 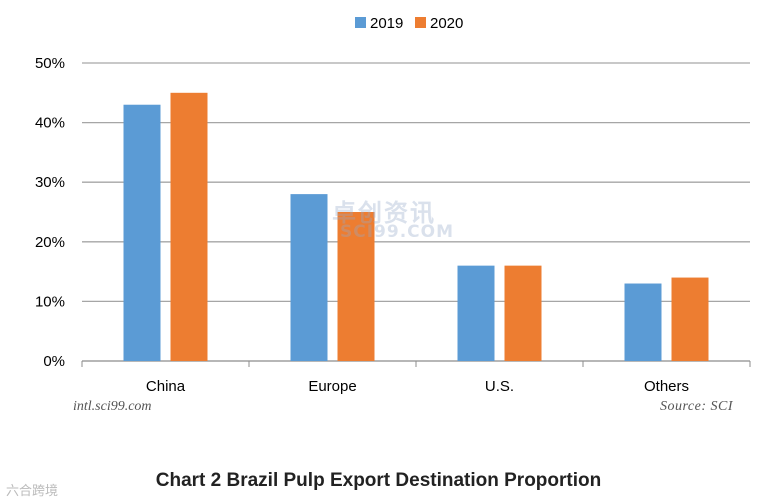 I want to click on website-note: intl.sci99.com, so click(x=112, y=406).